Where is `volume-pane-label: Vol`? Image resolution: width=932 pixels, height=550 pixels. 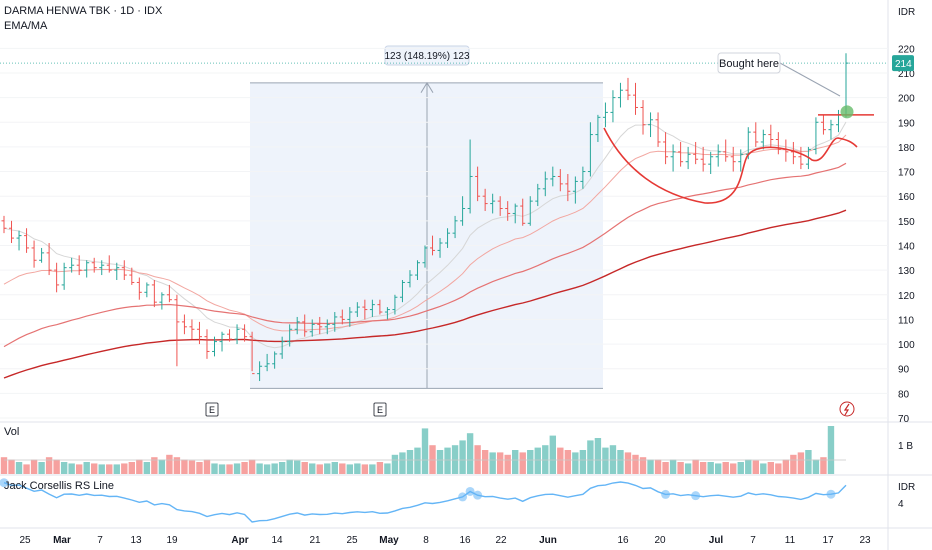
volume-pane-label: Vol is located at coordinates (12, 432).